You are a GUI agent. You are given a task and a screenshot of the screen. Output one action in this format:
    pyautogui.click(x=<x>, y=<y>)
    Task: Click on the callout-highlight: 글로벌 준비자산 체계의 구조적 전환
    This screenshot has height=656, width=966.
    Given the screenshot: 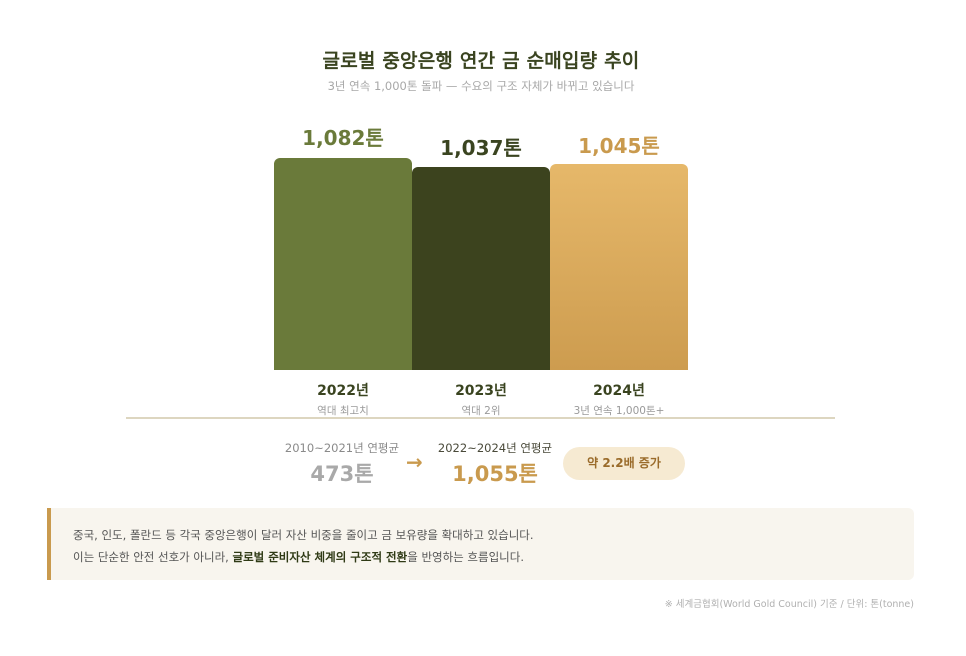 What is the action you would take?
    pyautogui.click(x=320, y=557)
    